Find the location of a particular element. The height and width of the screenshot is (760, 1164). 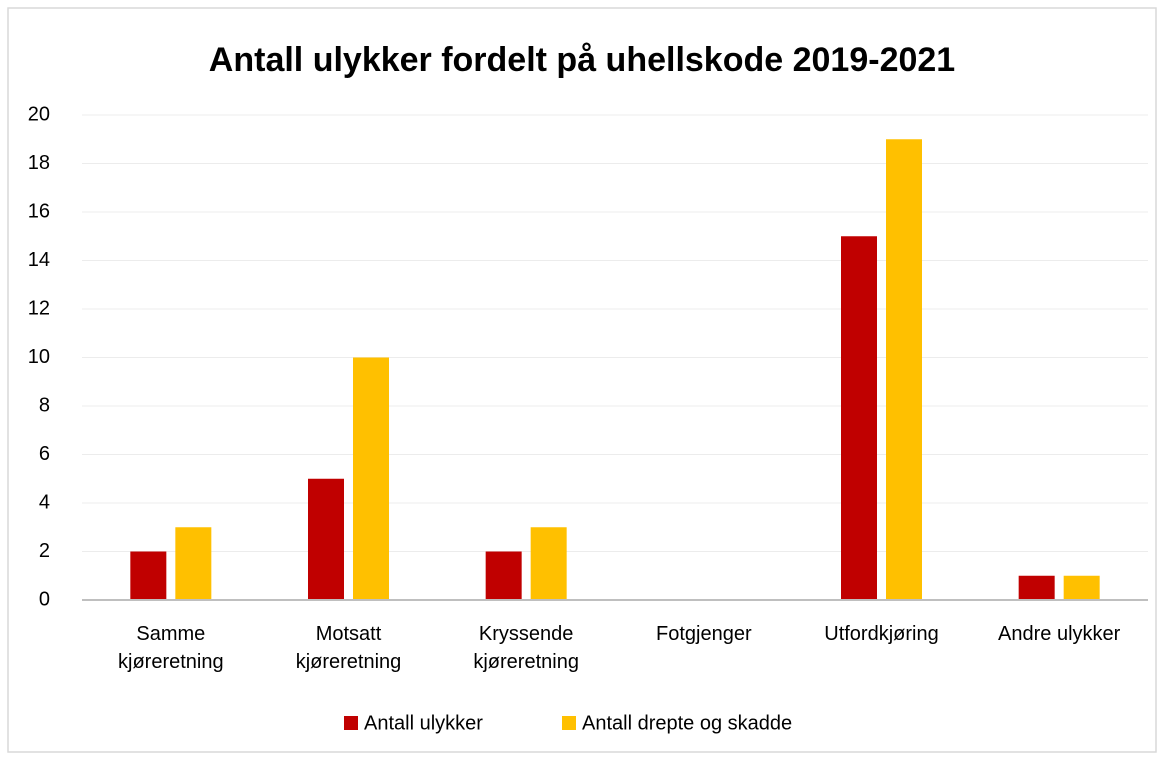

x-tick-label: Samme kjøreretning is located at coordinates (171, 648).